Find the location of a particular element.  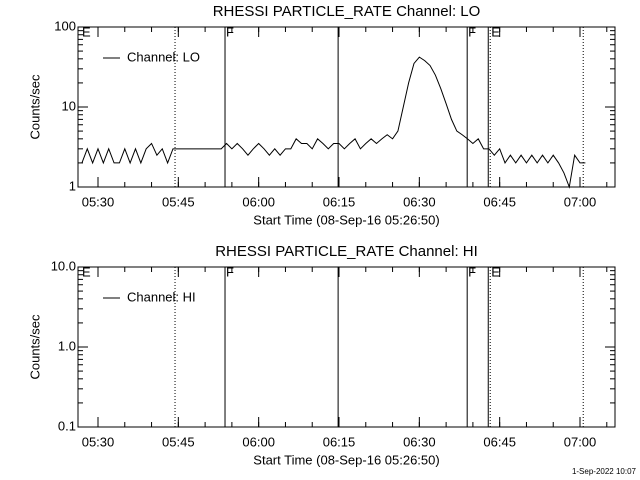

chart-title: RHESSI PARTICLE_RATE Channel: HI is located at coordinates (346, 251).